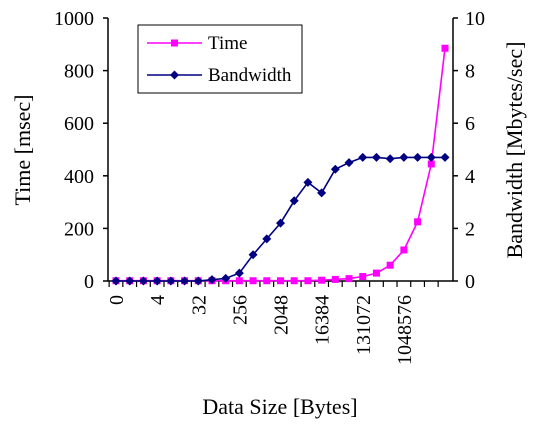  What do you see at coordinates (250, 75) in the screenshot?
I see `legend-bandwidth-label: Bandwidth` at bounding box center [250, 75].